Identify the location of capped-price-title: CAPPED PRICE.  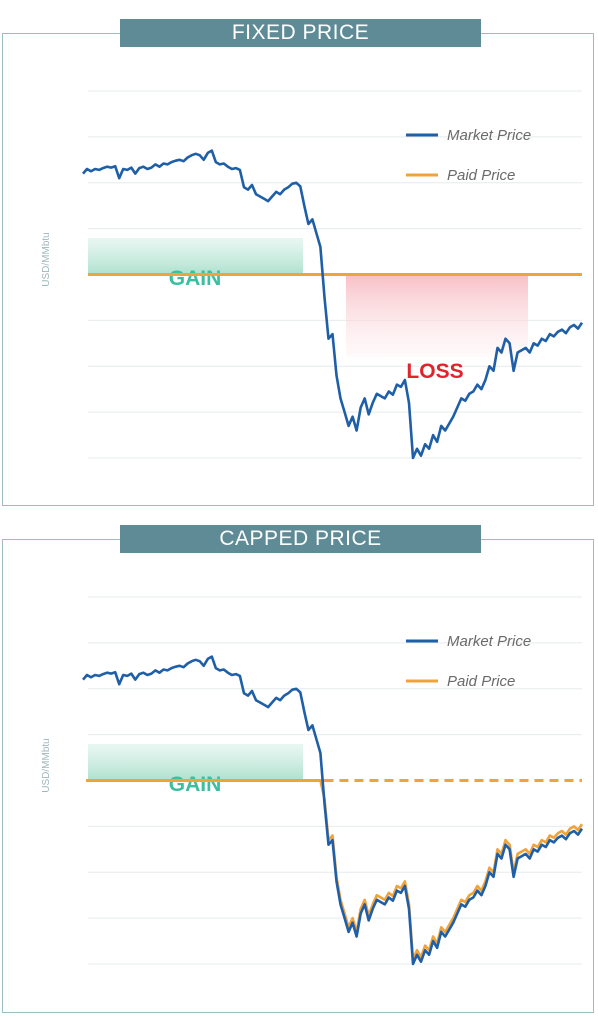
(300, 539).